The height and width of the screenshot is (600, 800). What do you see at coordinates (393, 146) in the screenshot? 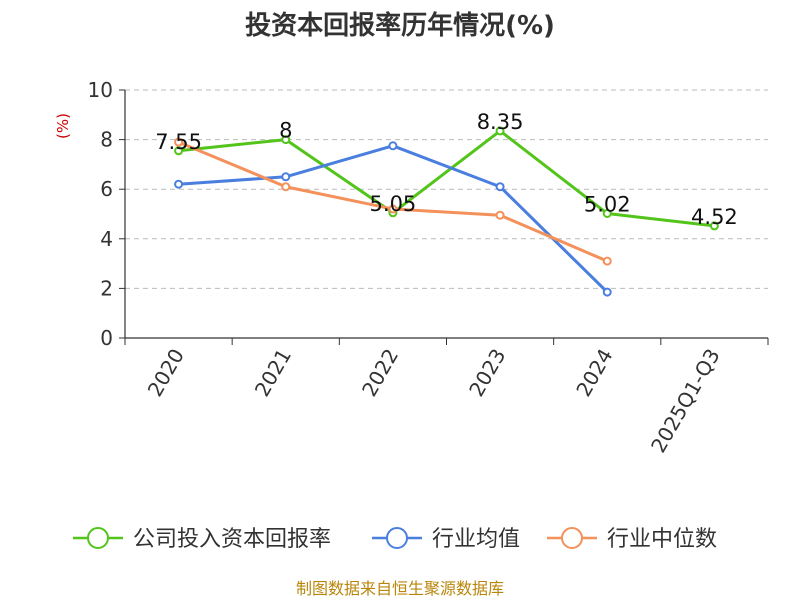
I see `series-1-point-2022` at bounding box center [393, 146].